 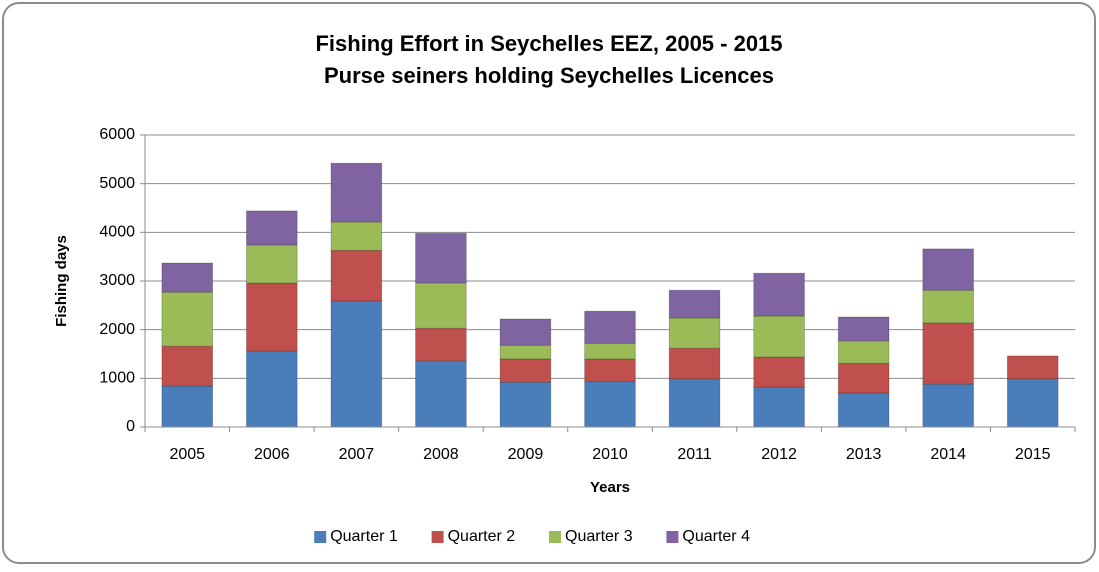 I want to click on x-tick-label: 2009, so click(x=526, y=454).